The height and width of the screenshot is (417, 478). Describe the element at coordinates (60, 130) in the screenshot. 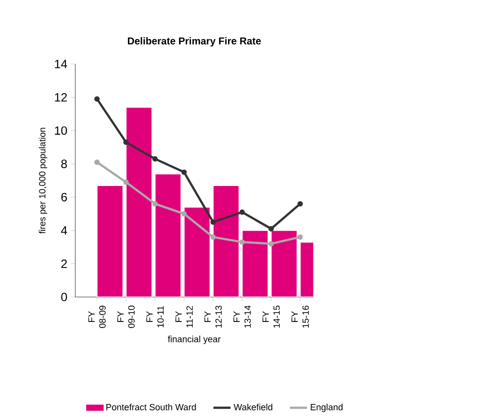

I see `y-tick-label: 10` at that location.